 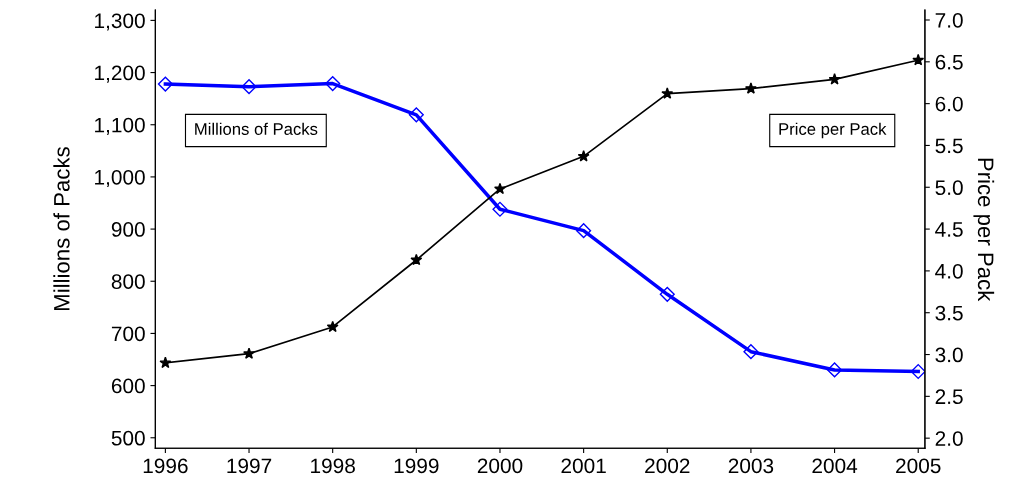 I want to click on y2-tick-label: 6.0, so click(x=949, y=104).